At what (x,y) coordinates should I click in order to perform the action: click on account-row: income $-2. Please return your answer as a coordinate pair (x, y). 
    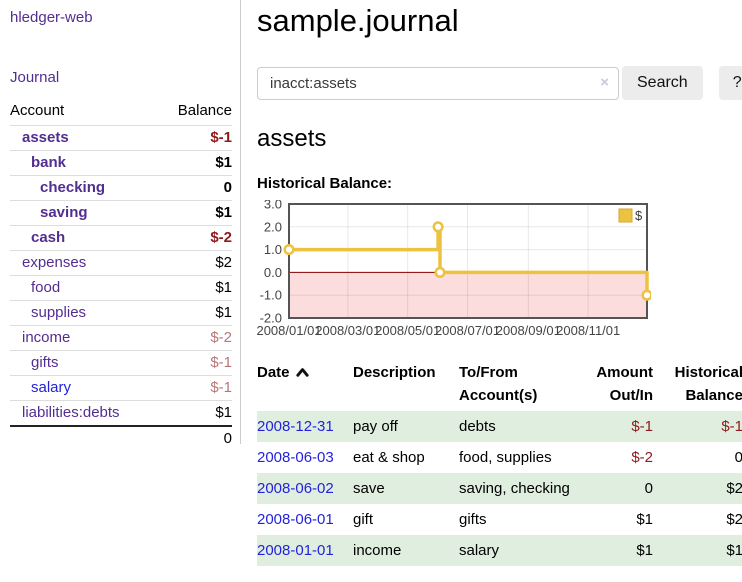
    Looking at the image, I should click on (121, 338).